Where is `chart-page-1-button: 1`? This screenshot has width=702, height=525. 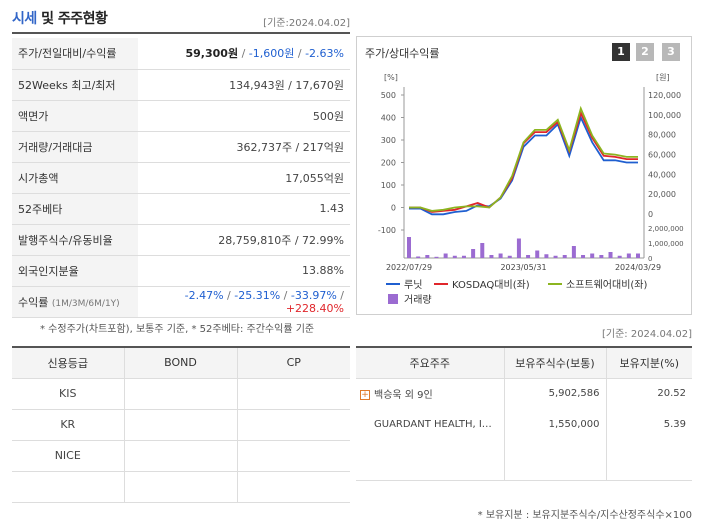
chart-page-1-button: 1 is located at coordinates (621, 52).